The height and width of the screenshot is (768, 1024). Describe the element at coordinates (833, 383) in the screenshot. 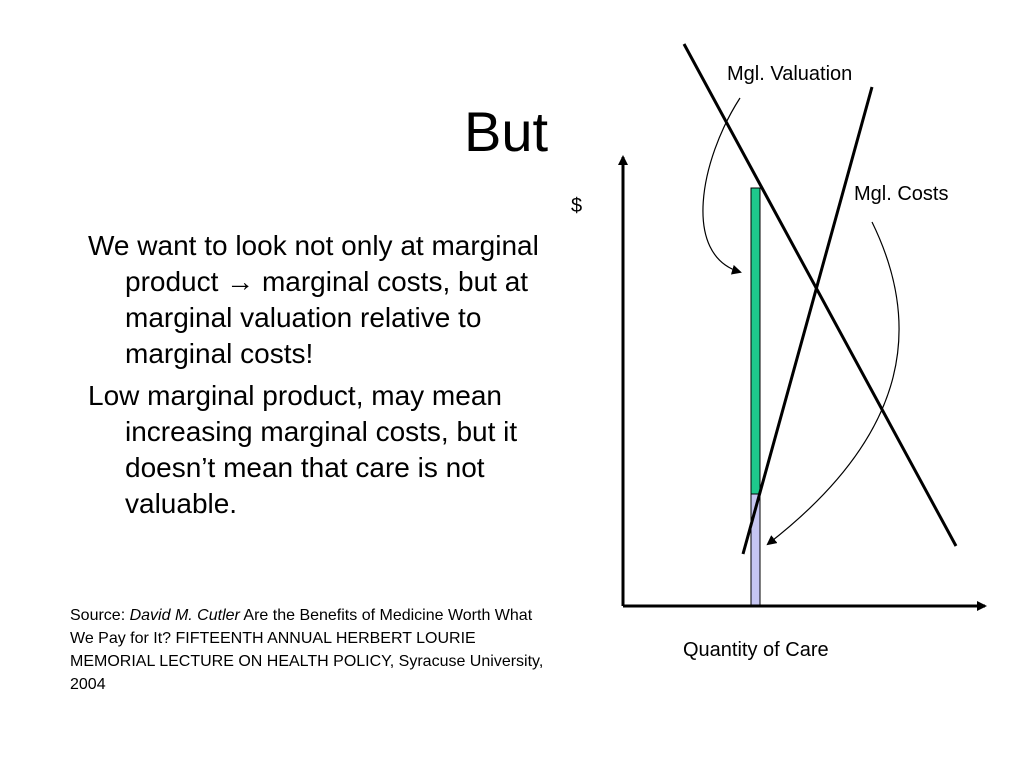

I see `cost-callout-arrow` at that location.